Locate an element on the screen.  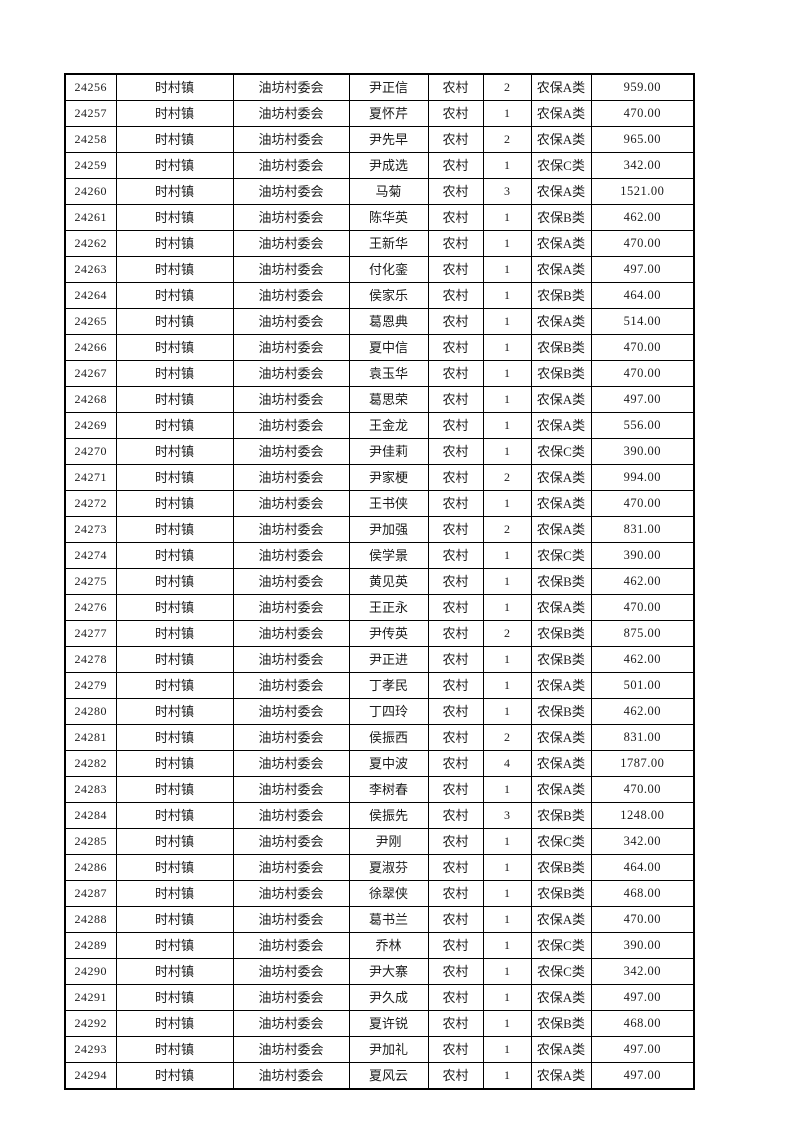
table-row: 24278 时村镇 油坊村委会 尹正进 农村 1 农保B类 462.00 is located at coordinates (379, 659).